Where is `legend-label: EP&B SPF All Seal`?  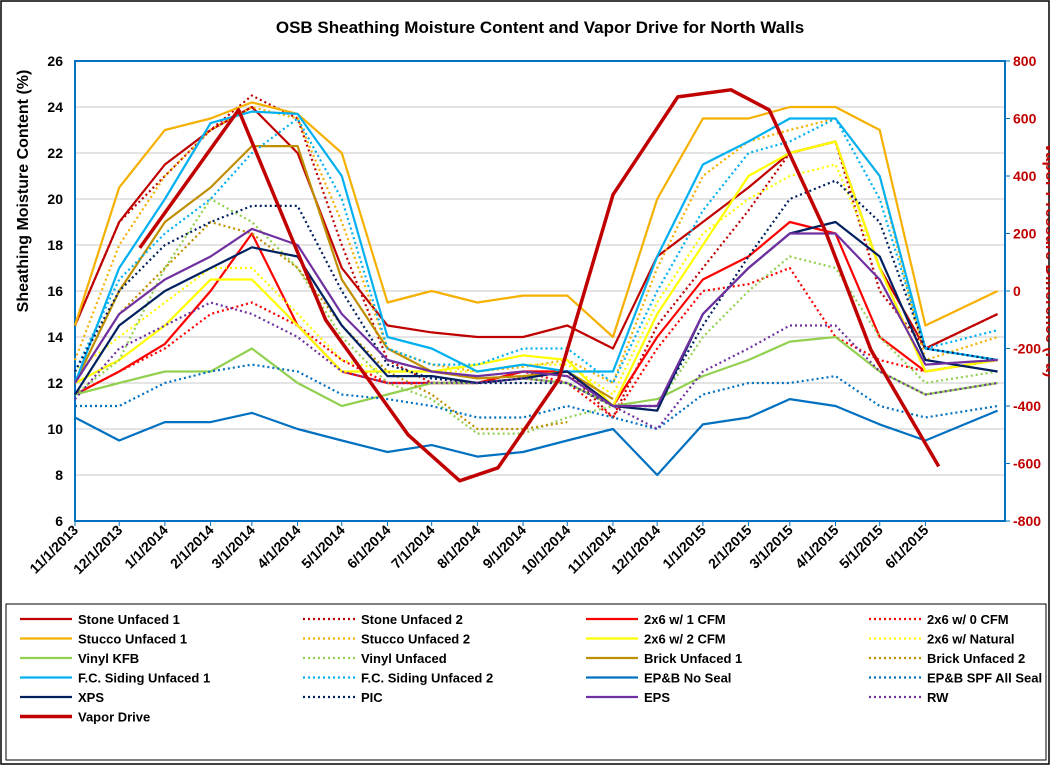
legend-label: EP&B SPF All Seal is located at coordinates (984, 678).